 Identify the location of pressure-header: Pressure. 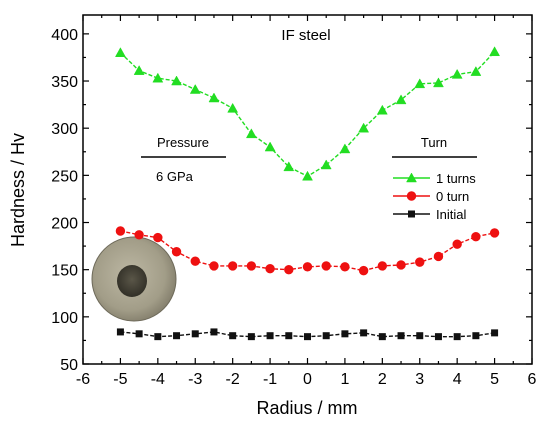
(183, 142).